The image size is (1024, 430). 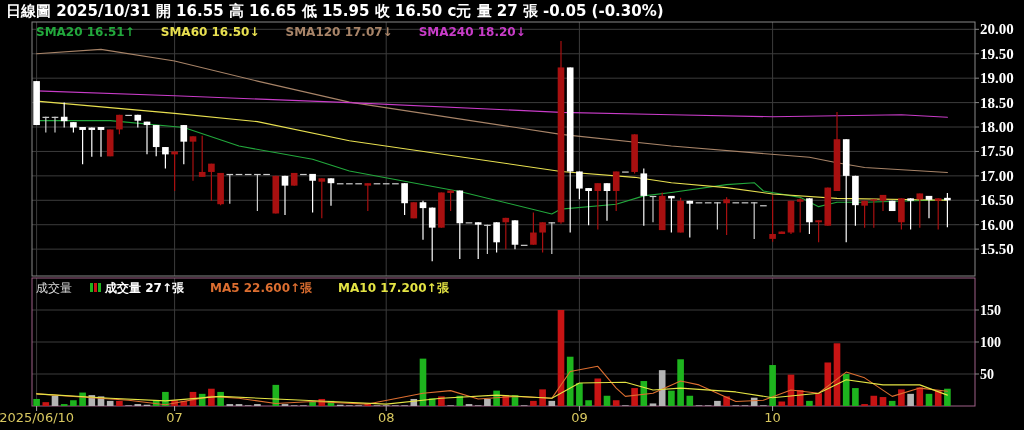 I want to click on y-tick-label: 17.50, so click(x=997, y=151).